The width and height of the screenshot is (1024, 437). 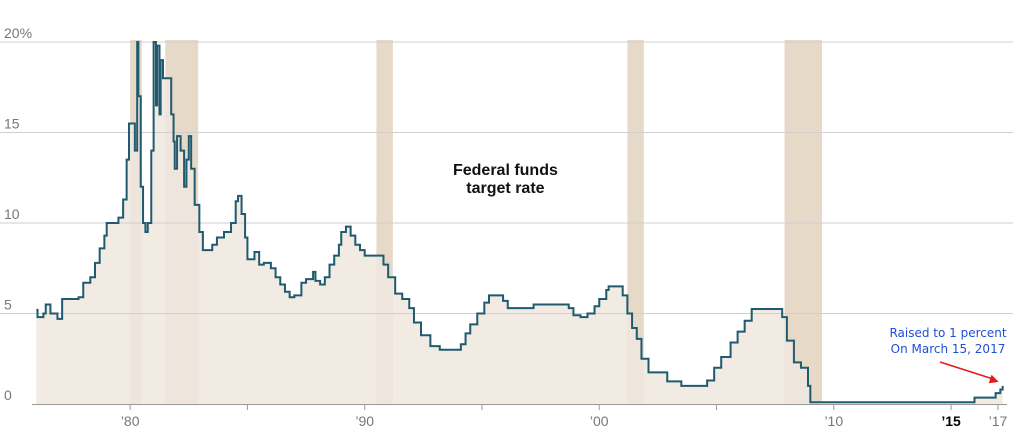 I want to click on y-tick-label: 20%, so click(x=18, y=33).